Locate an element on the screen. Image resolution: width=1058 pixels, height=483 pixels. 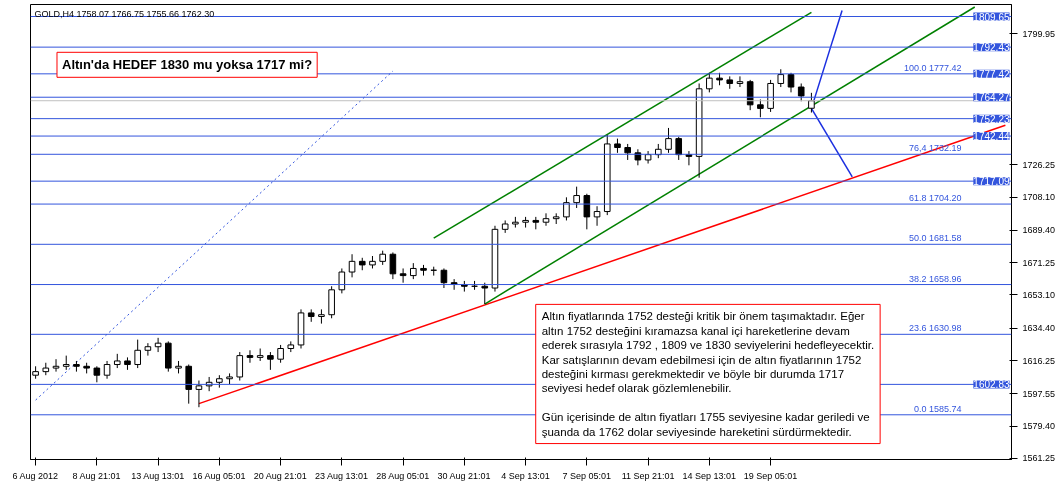
x-tick-label: 6 Aug 2012 is located at coordinates (35, 475).